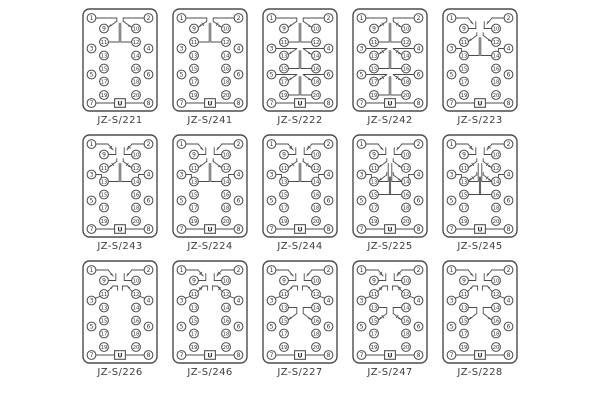 The width and height of the screenshot is (600, 400). Describe the element at coordinates (390, 120) in the screenshot. I see `diagram-label: JZ-S/242` at that location.